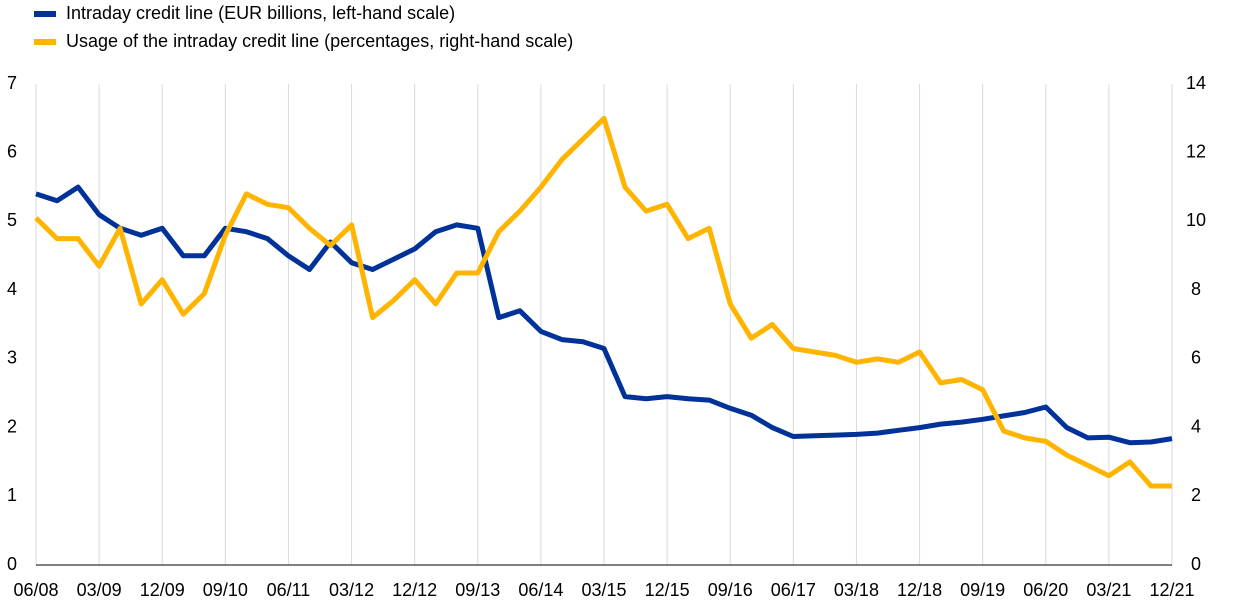  I want to click on x-tick-label: 03/21, so click(1108, 590).